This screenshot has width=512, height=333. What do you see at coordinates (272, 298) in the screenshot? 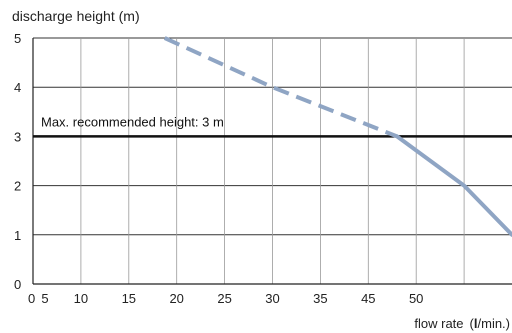
I see `x-tick-label: 30` at bounding box center [272, 298].